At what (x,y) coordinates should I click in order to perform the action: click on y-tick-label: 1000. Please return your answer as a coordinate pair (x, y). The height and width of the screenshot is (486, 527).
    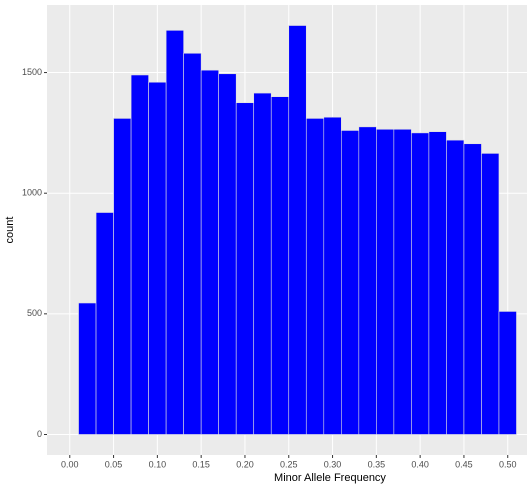
    Looking at the image, I should click on (32, 193).